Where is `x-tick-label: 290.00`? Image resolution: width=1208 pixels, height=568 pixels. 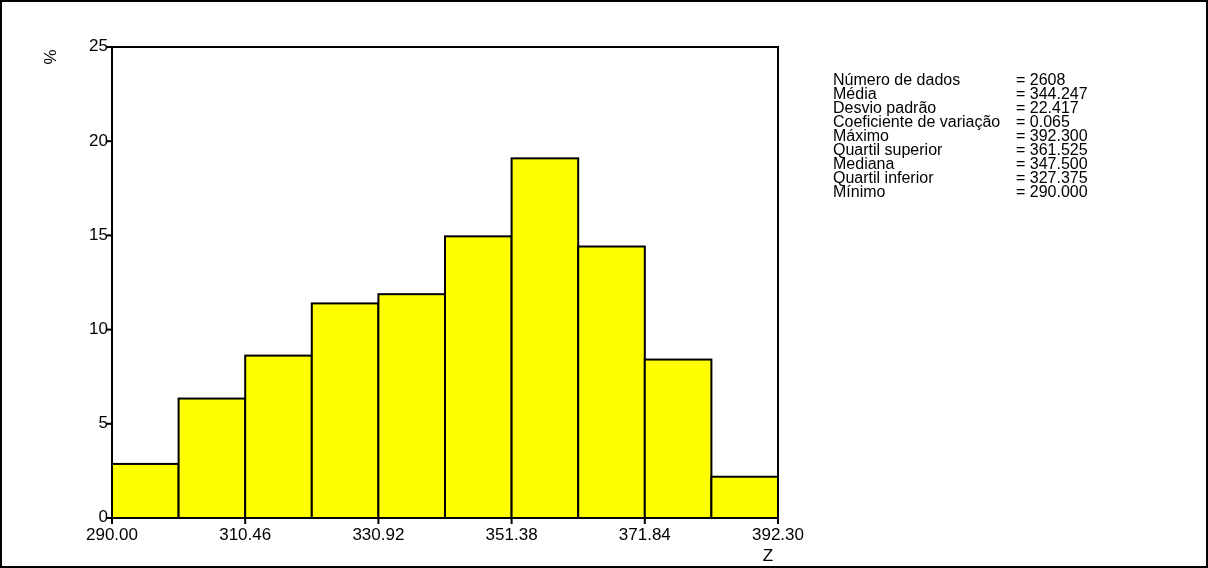 x-tick-label: 290.00 is located at coordinates (112, 534).